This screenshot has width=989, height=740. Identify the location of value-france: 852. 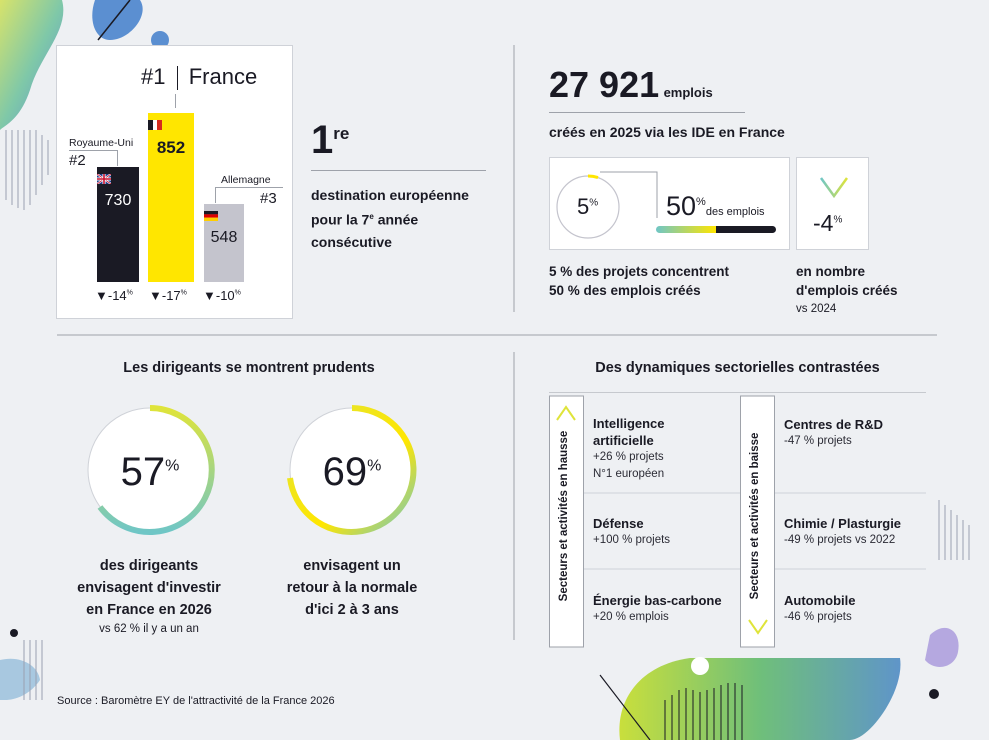
(171, 147).